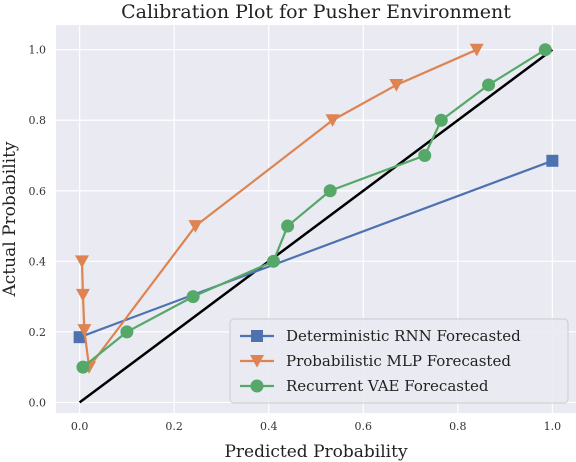 The height and width of the screenshot is (462, 576). I want to click on x-tick-label: 1.0, so click(553, 426).